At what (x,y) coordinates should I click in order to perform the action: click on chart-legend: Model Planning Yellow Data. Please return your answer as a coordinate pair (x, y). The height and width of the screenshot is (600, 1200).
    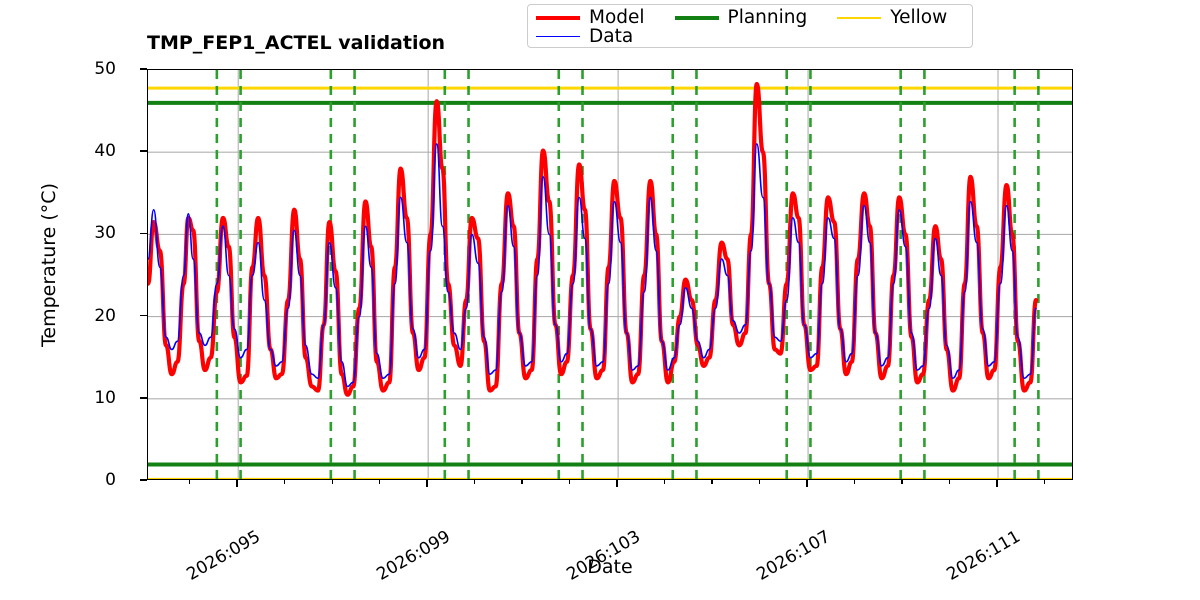
    Looking at the image, I should click on (750, 26).